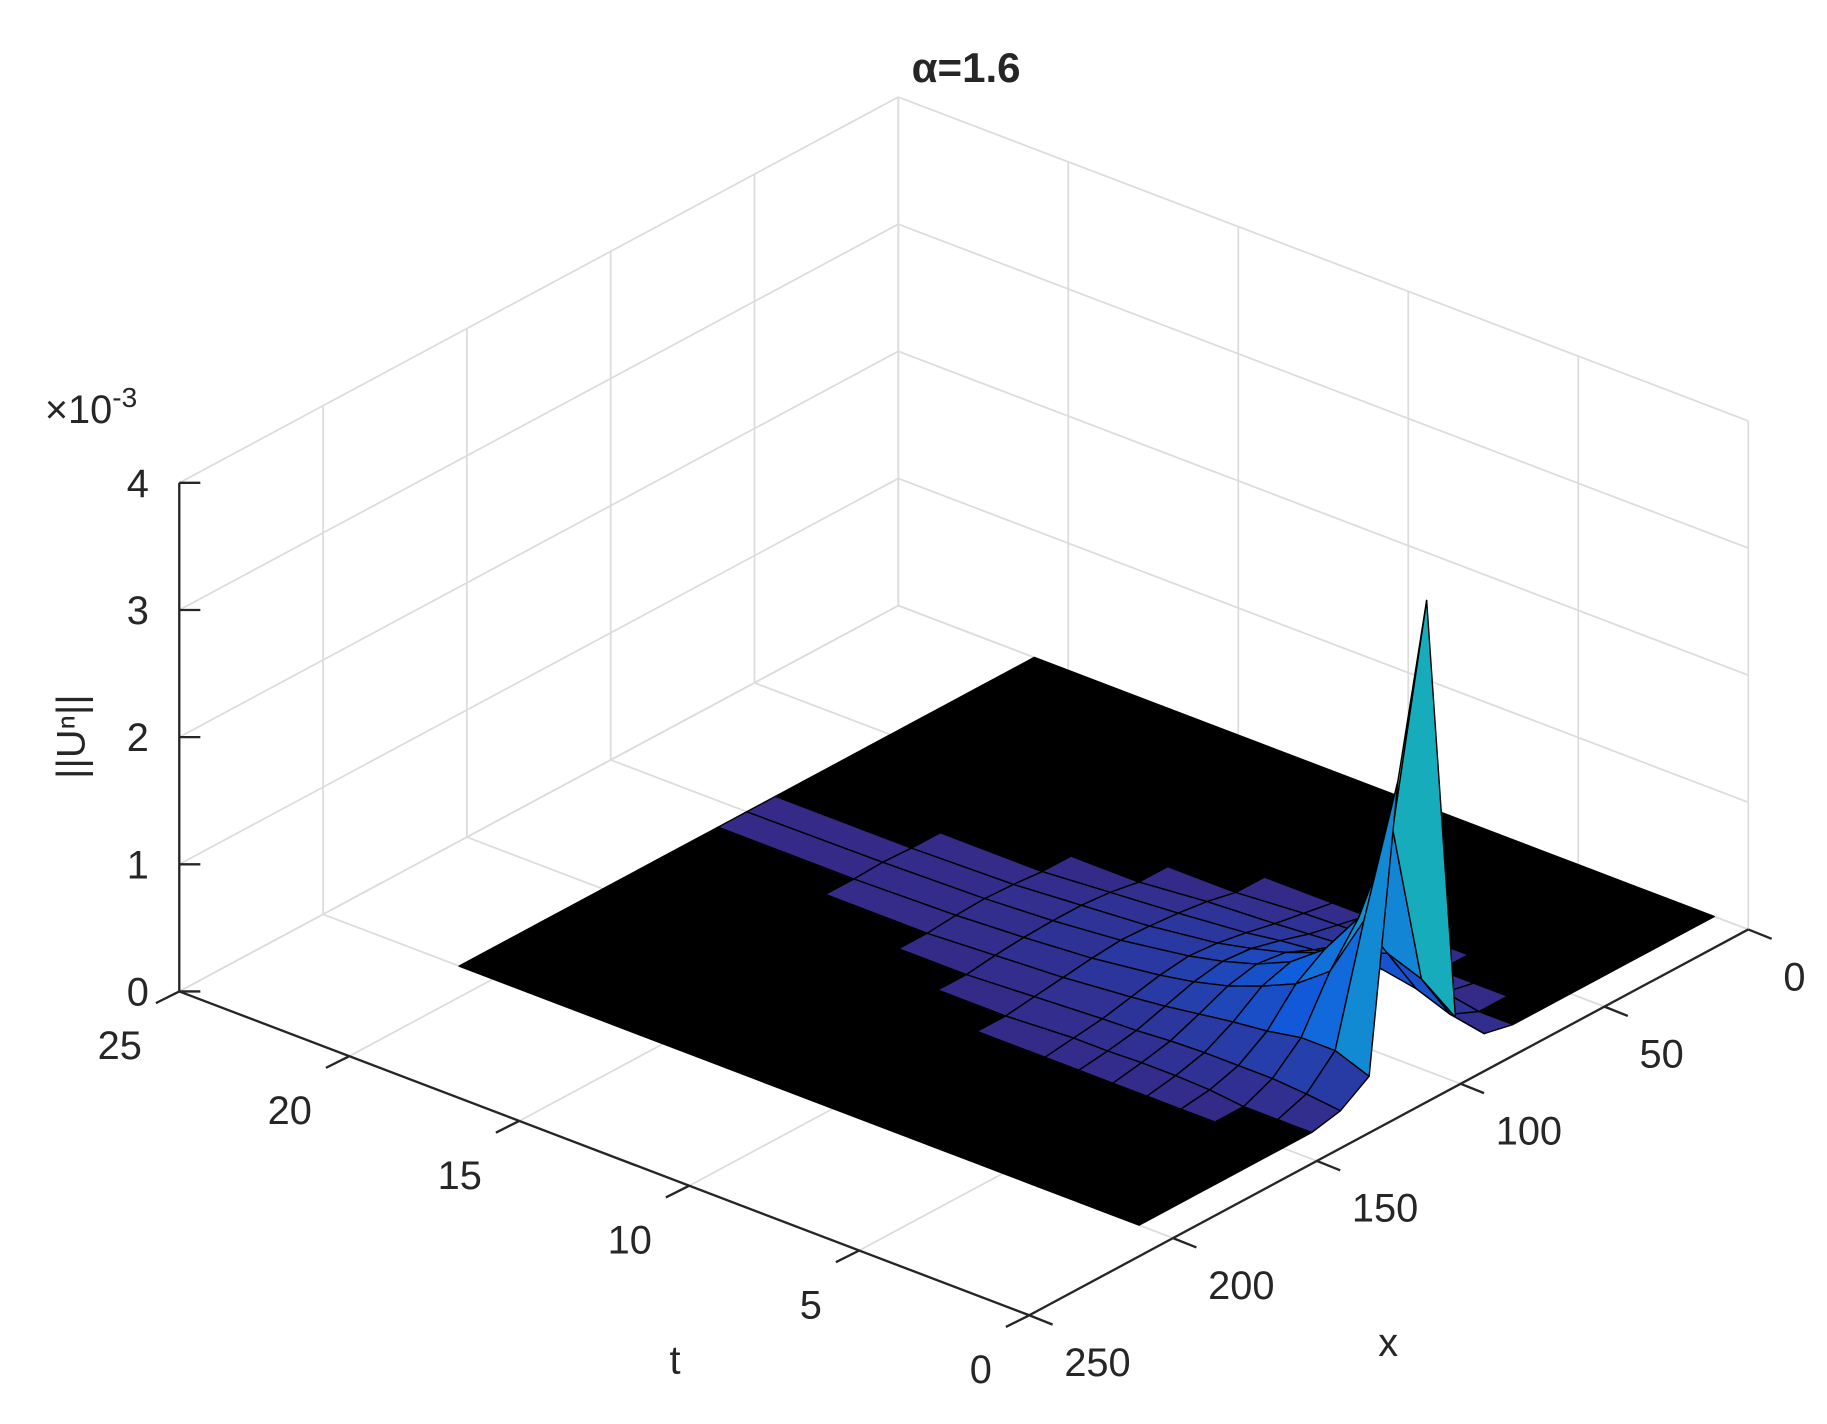 The image size is (1827, 1424). Describe the element at coordinates (138, 992) in the screenshot. I see `z-tick-label: 0` at that location.